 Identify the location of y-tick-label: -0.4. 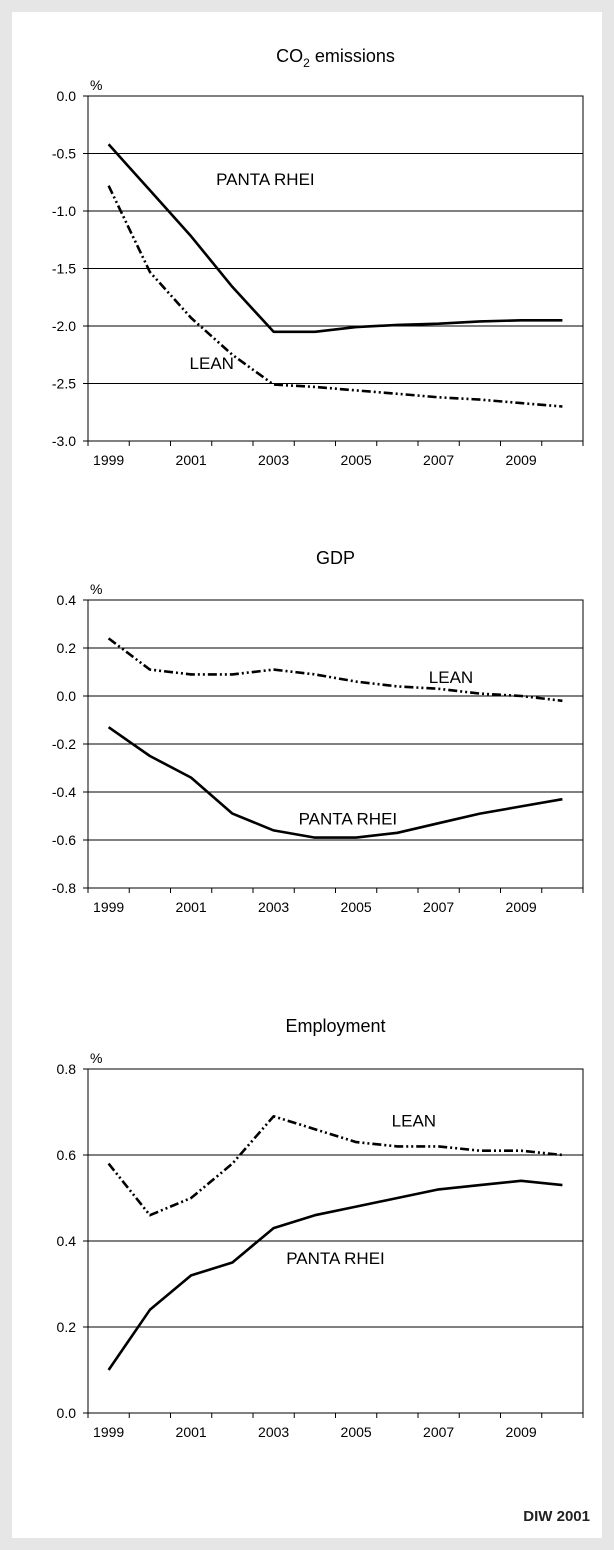
(64, 792).